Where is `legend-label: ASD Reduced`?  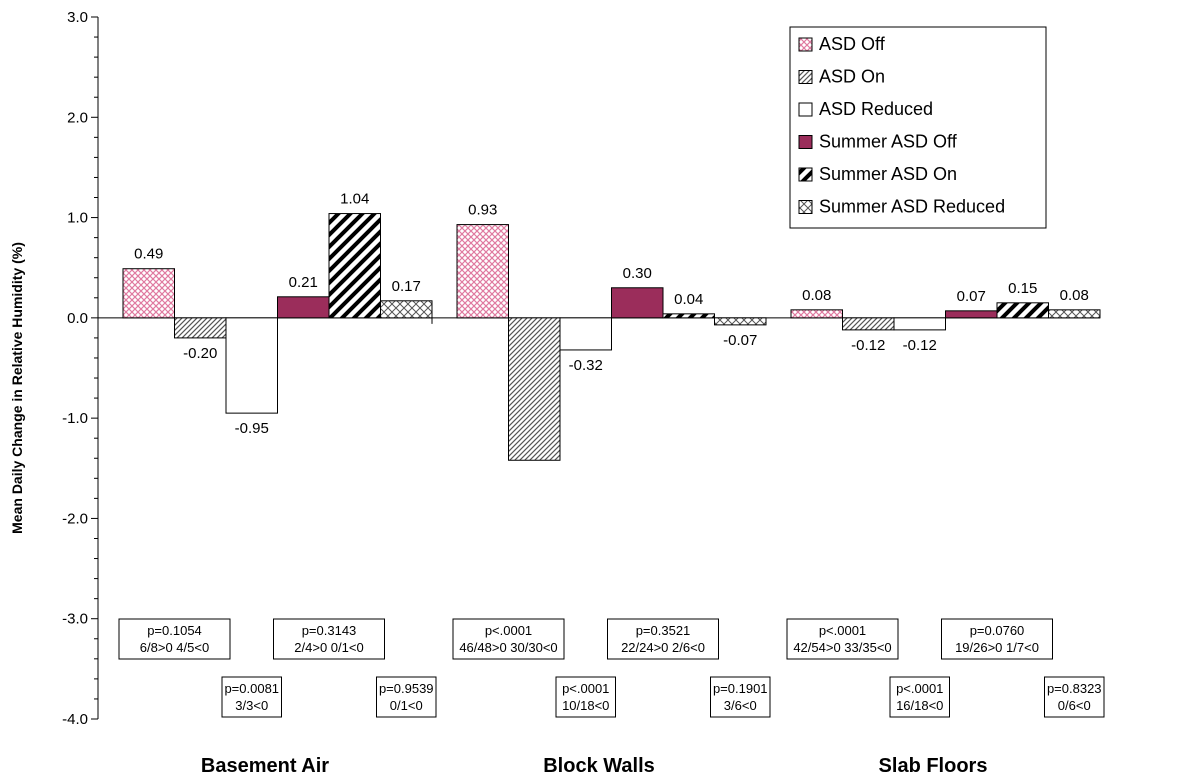 legend-label: ASD Reduced is located at coordinates (876, 109).